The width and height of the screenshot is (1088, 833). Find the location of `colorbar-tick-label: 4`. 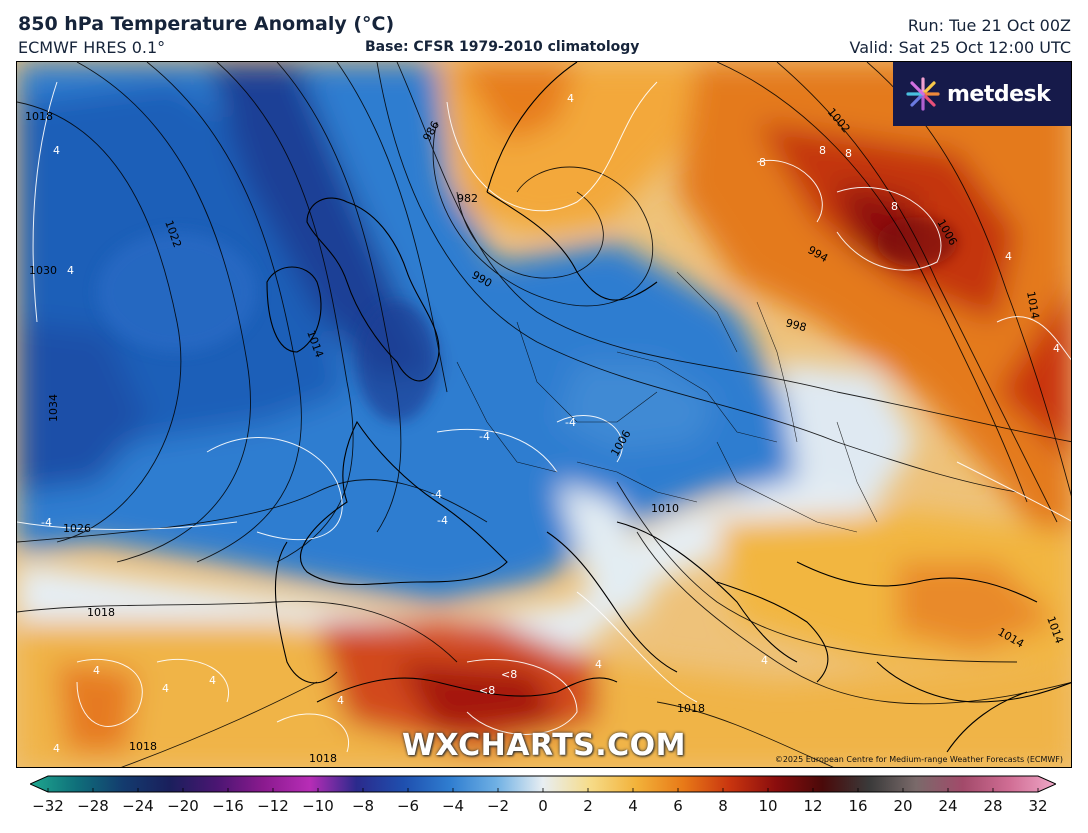

colorbar-tick-label: 4 is located at coordinates (633, 806).